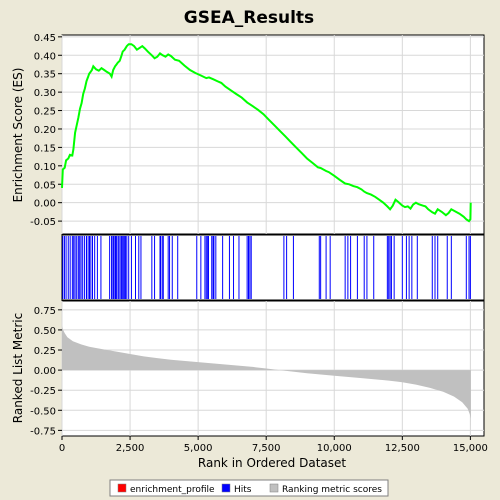  I want to click on es-y-tick-label: 0.40, so click(45, 56).